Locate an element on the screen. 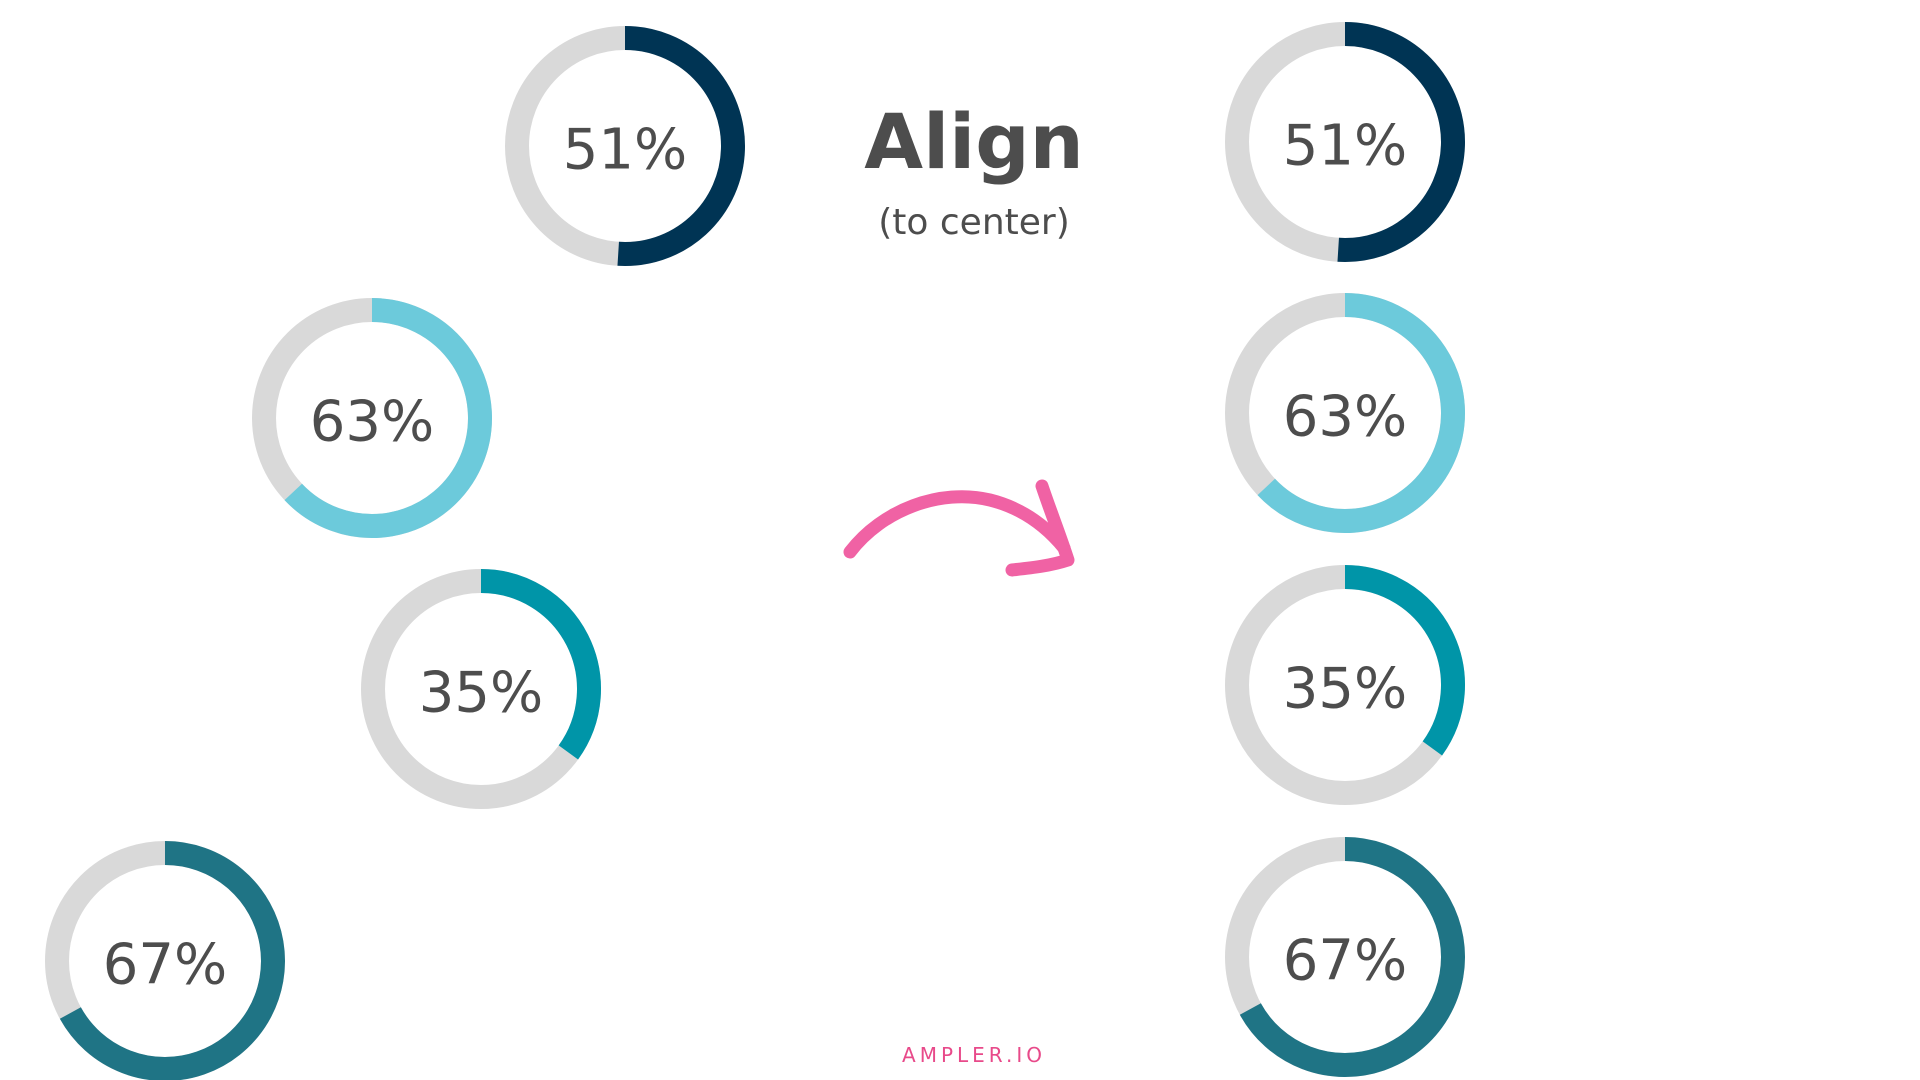 This screenshot has height=1080, width=1920. brand-footer: AMPLER.IO is located at coordinates (974, 1055).